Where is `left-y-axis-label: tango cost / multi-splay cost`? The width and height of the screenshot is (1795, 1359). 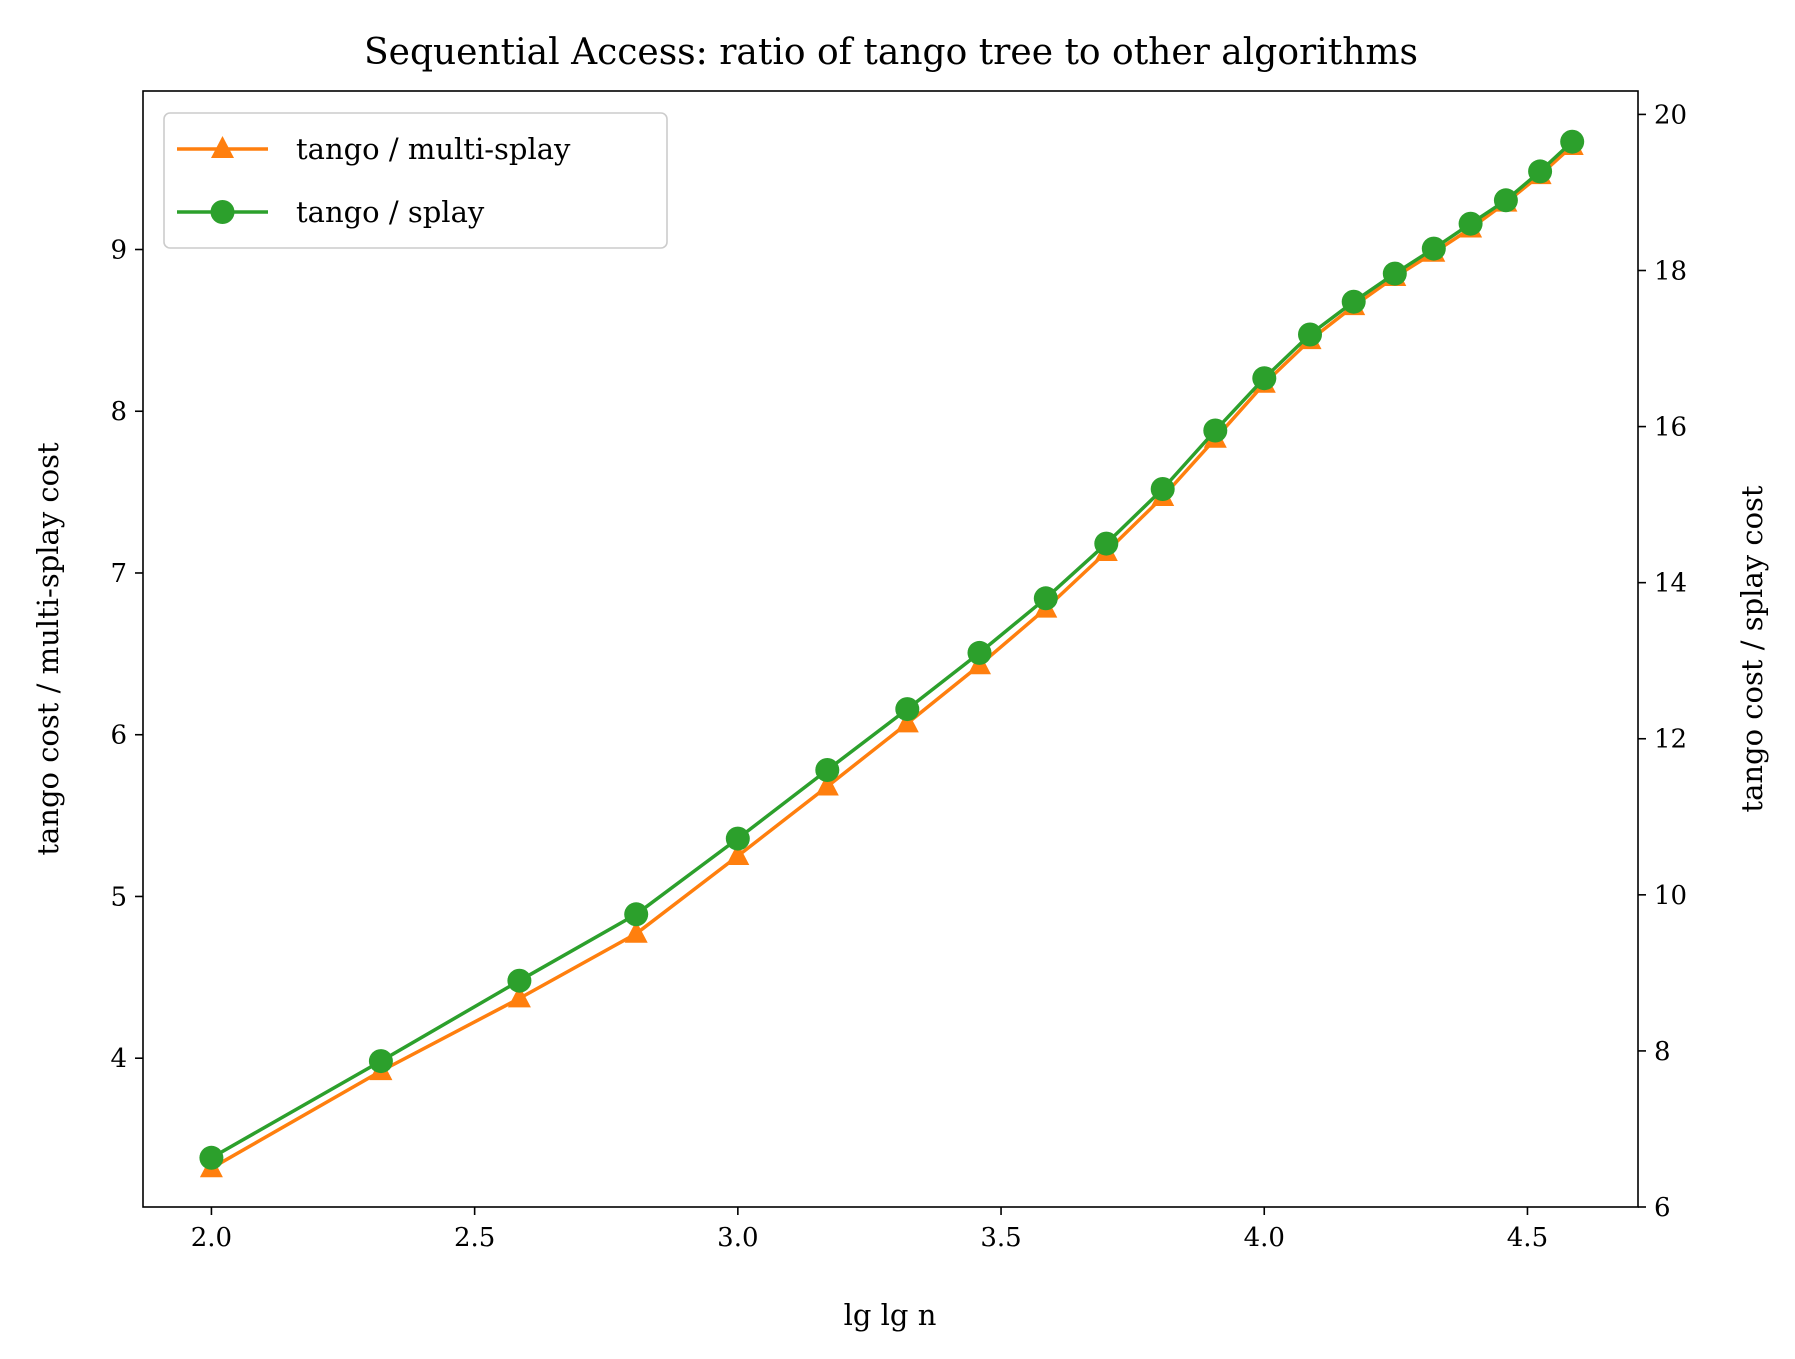
left-y-axis-label: tango cost / multi-splay cost is located at coordinates (48, 649).